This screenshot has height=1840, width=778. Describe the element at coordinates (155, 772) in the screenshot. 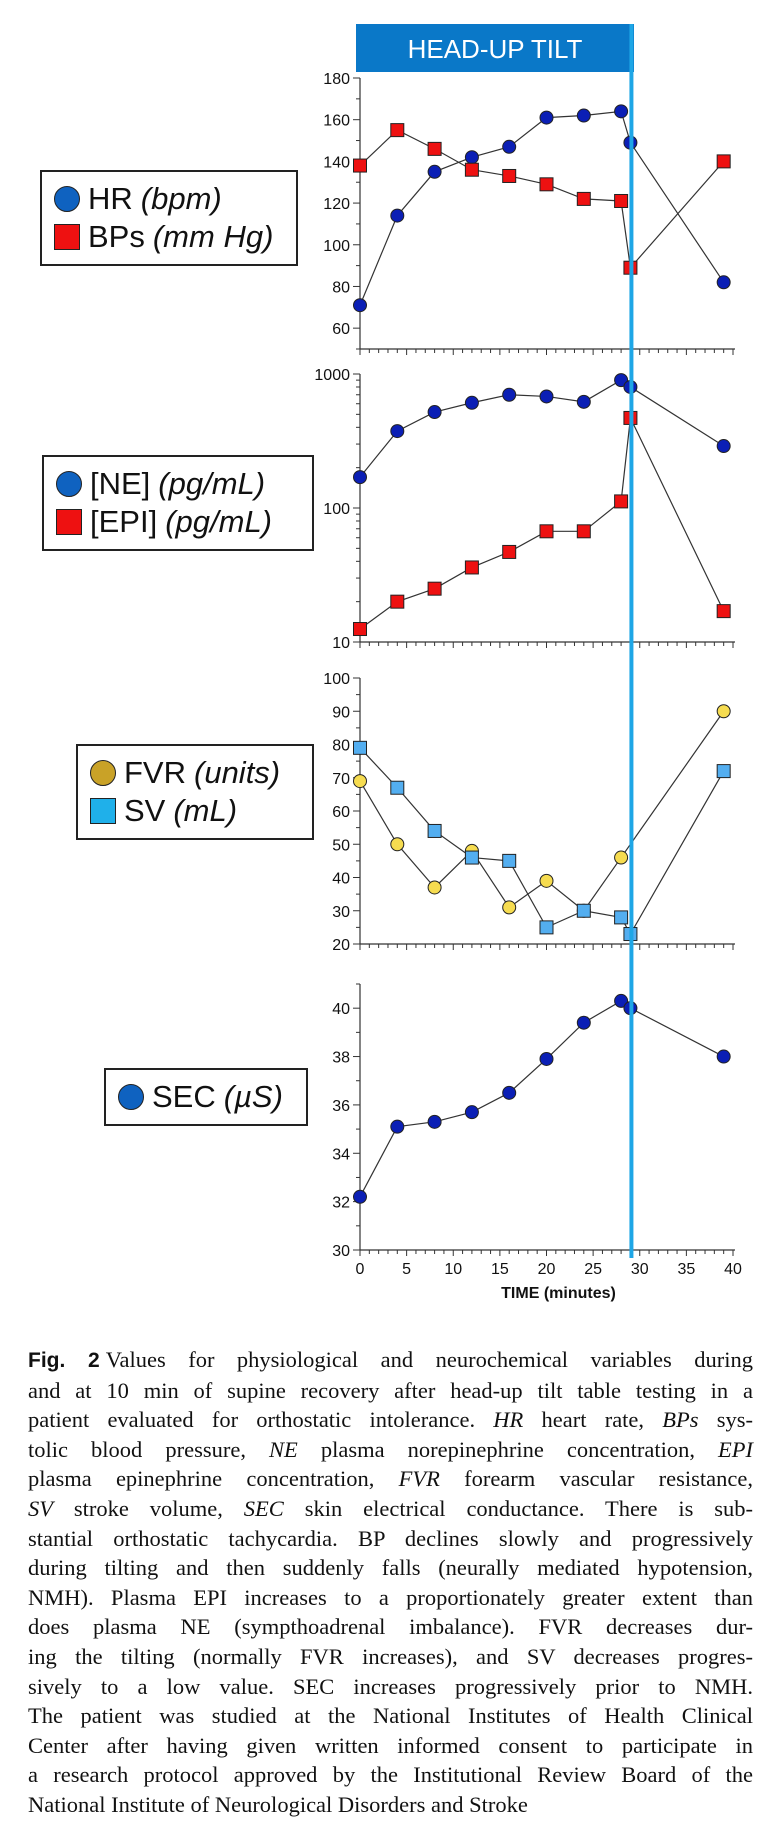

I see `legend-label: FVR` at that location.